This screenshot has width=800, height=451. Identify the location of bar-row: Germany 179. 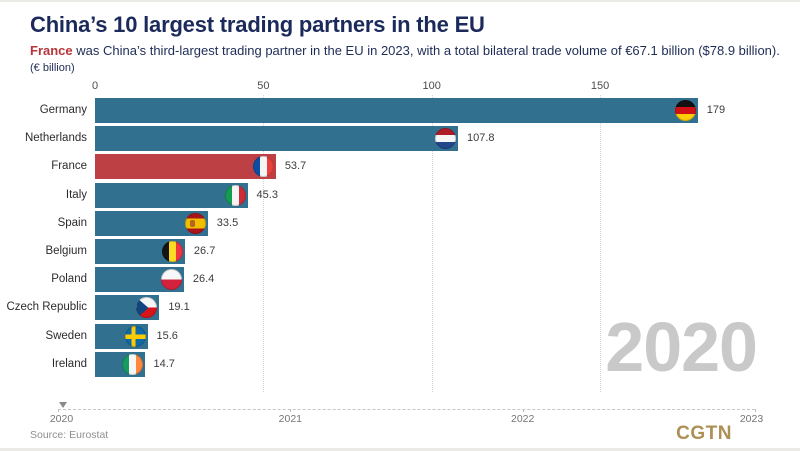
(377, 112).